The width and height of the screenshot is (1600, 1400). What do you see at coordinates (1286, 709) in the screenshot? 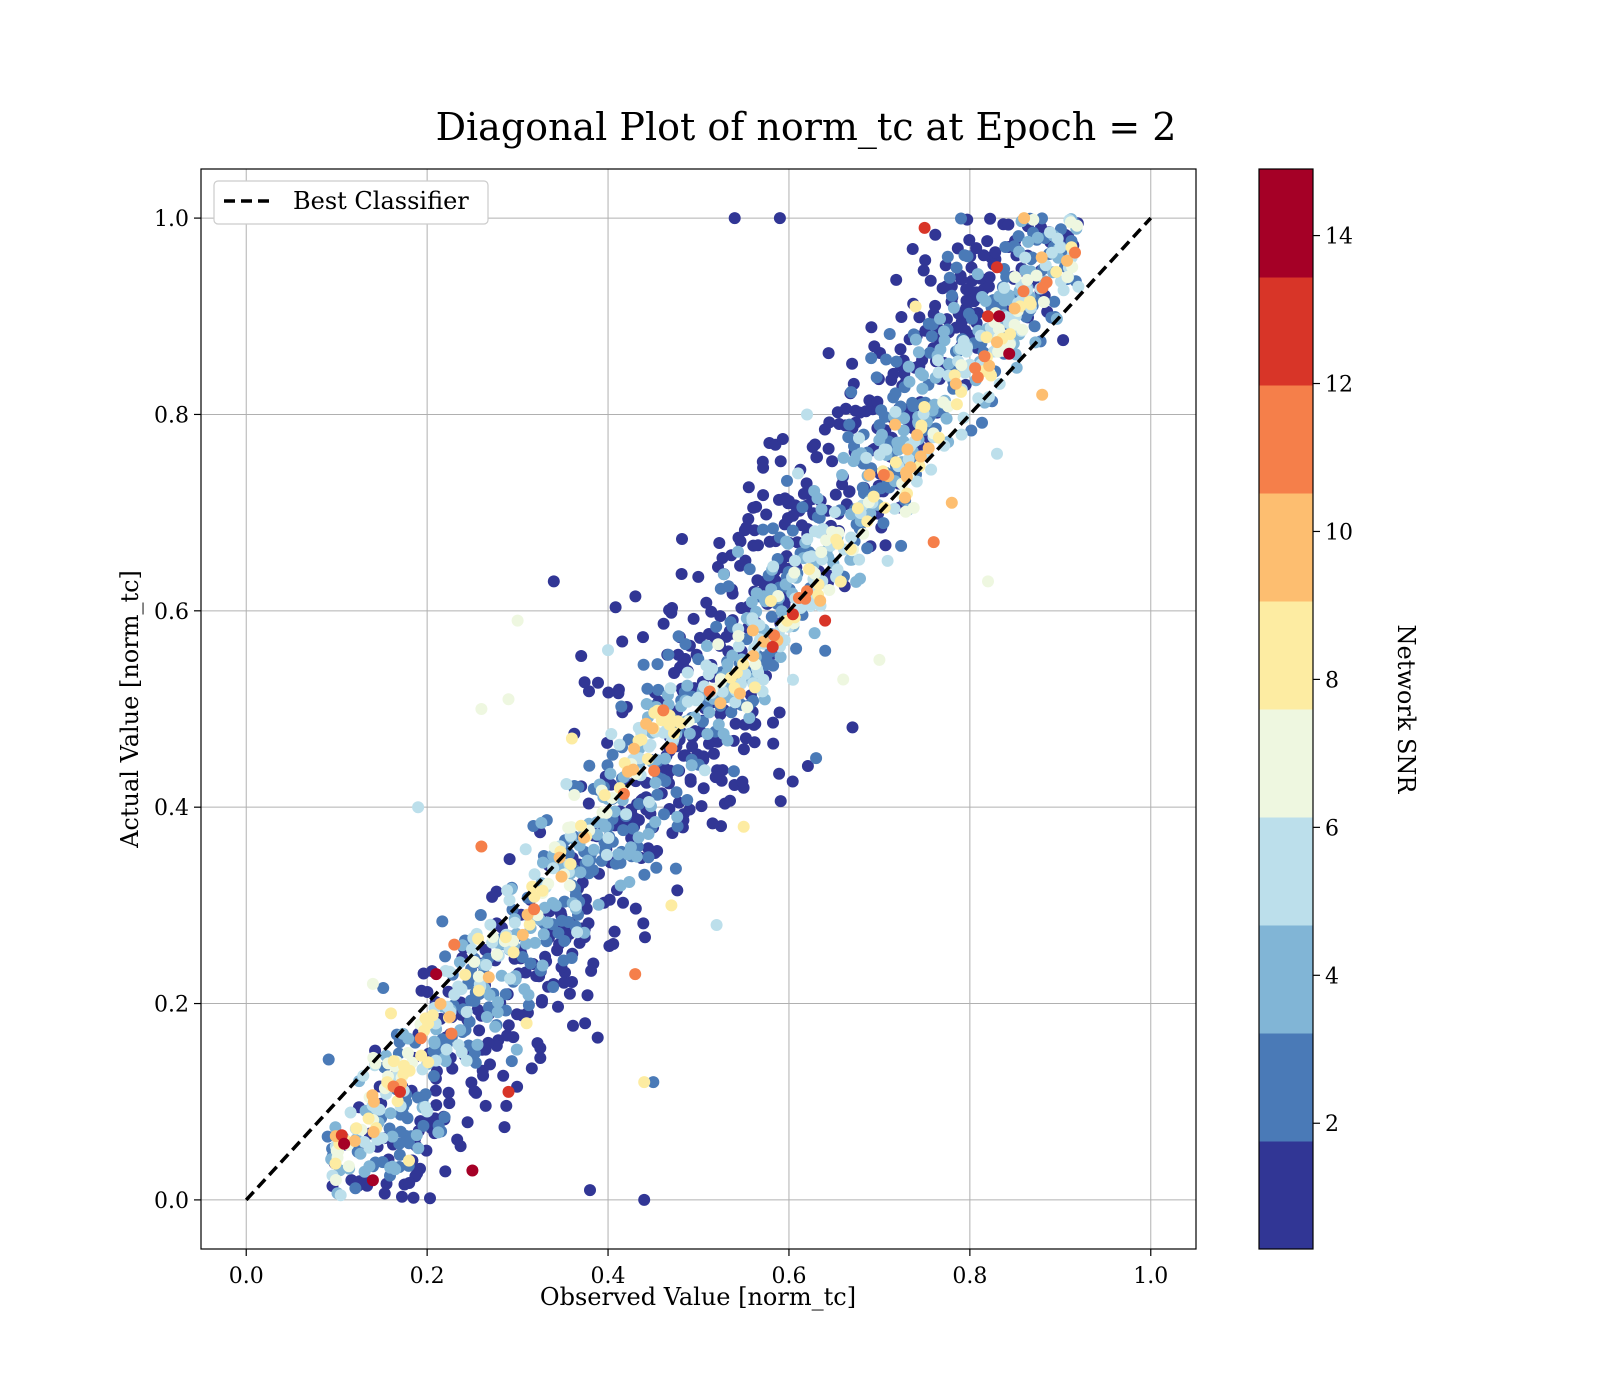
I see `colorbar-frame` at bounding box center [1286, 709].